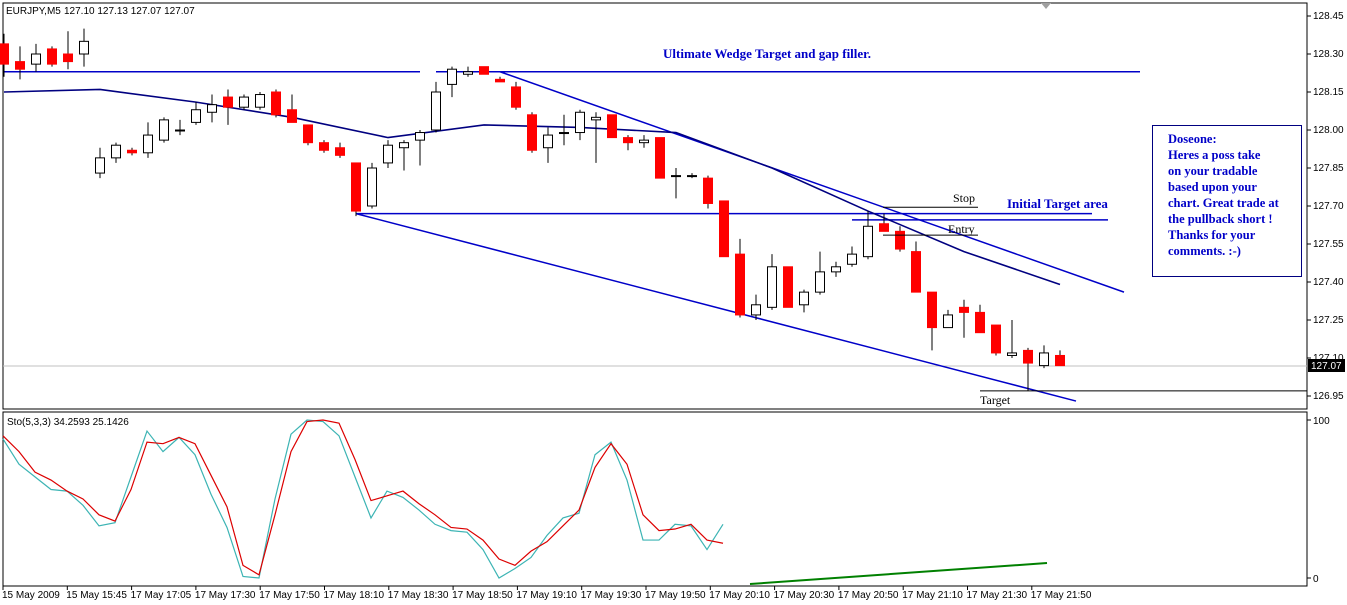 Image resolution: width=1347 pixels, height=605 pixels. Describe the element at coordinates (418, 595) in the screenshot. I see `time-tick-label: 17 May 18:30` at that location.